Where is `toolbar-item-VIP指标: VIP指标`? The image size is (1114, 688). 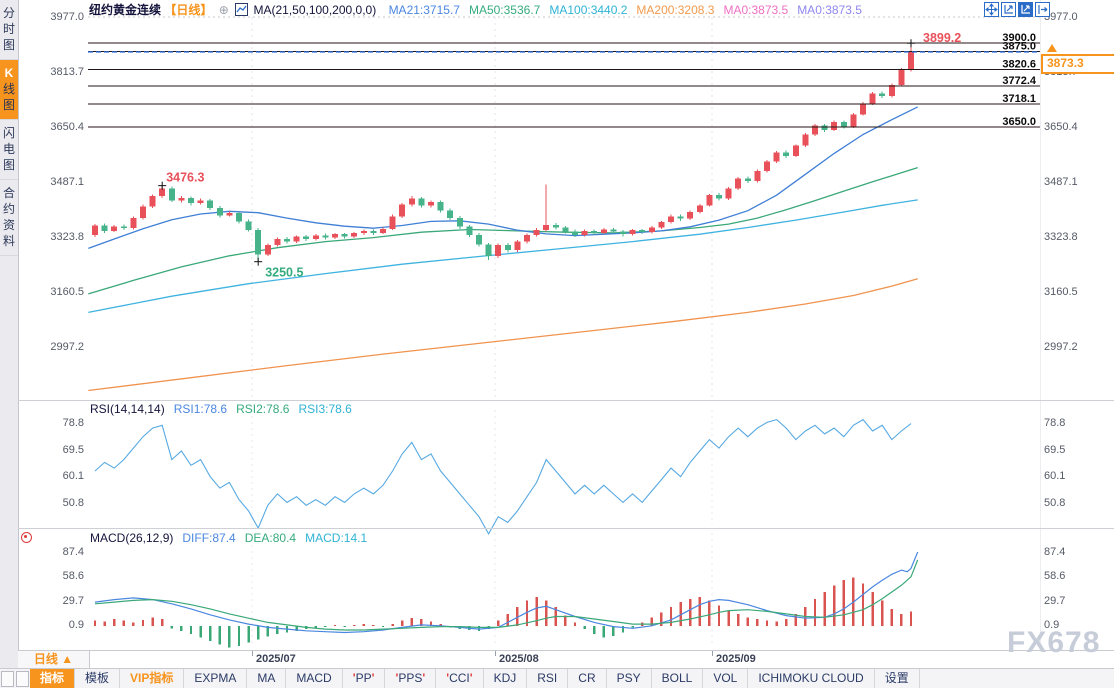 toolbar-item-VIP指标: VIP指标 is located at coordinates (152, 678).